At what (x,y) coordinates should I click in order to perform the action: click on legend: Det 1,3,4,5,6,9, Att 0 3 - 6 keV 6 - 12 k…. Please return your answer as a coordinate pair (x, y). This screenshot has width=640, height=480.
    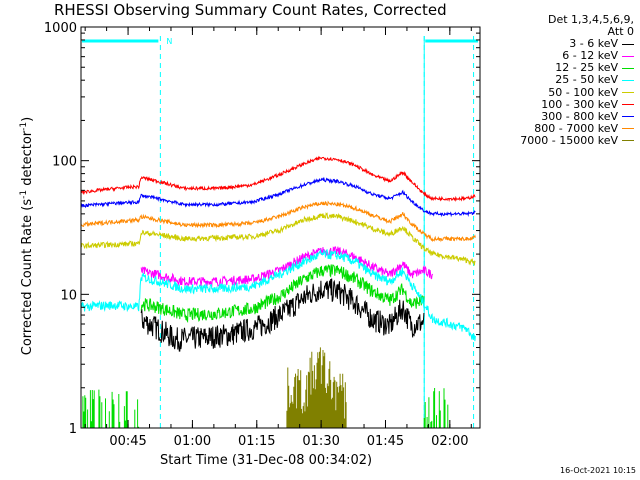
    Looking at the image, I should click on (559, 80).